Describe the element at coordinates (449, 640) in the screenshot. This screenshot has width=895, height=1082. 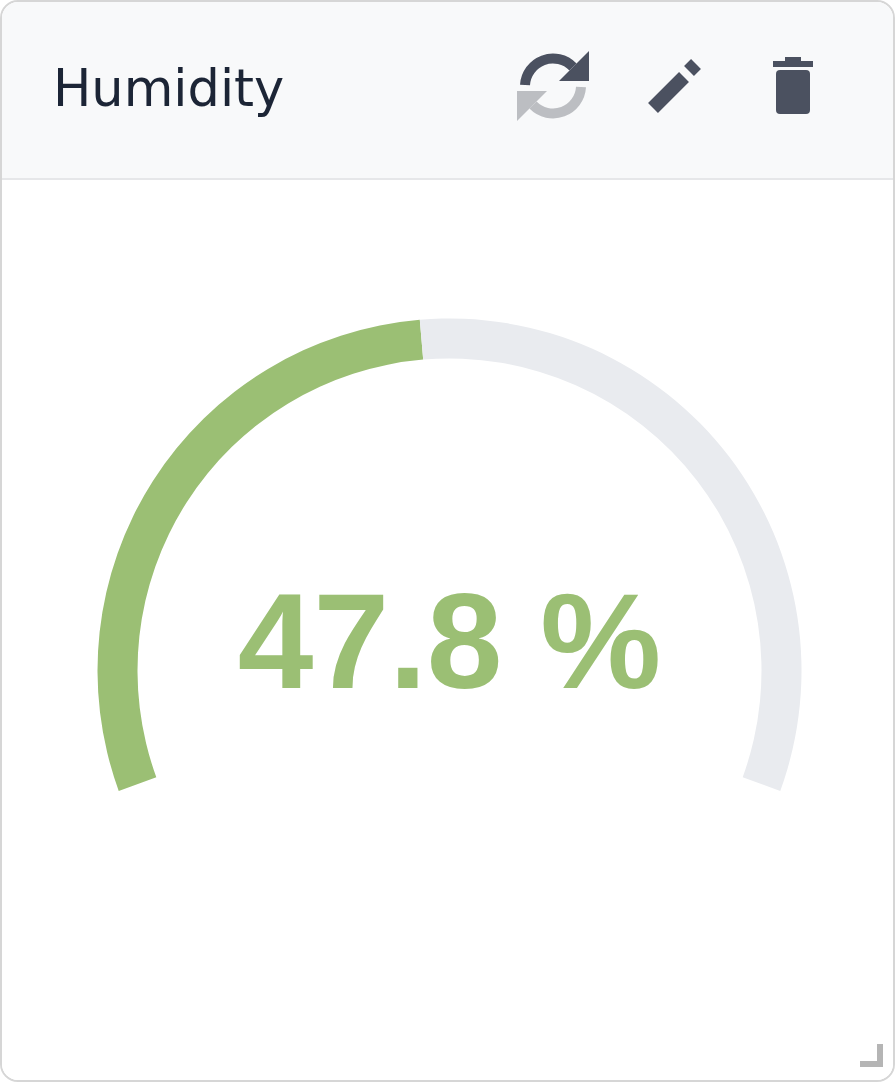
I see `text: 47.8 %` at that location.